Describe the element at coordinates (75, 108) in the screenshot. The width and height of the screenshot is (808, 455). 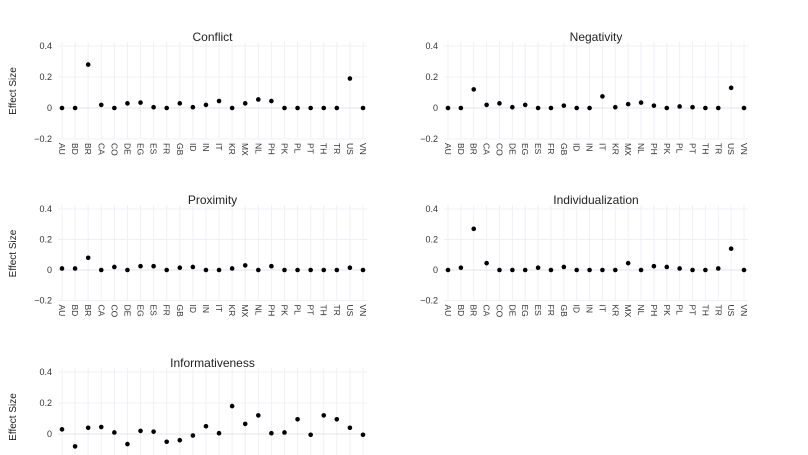
I see `data-point-bd` at that location.